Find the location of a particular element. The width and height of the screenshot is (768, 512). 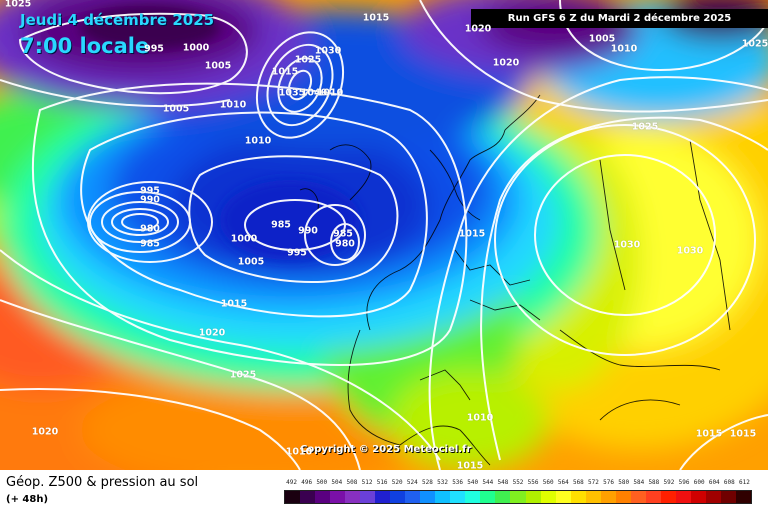

scale-tick-label: 576 is located at coordinates (608, 482).